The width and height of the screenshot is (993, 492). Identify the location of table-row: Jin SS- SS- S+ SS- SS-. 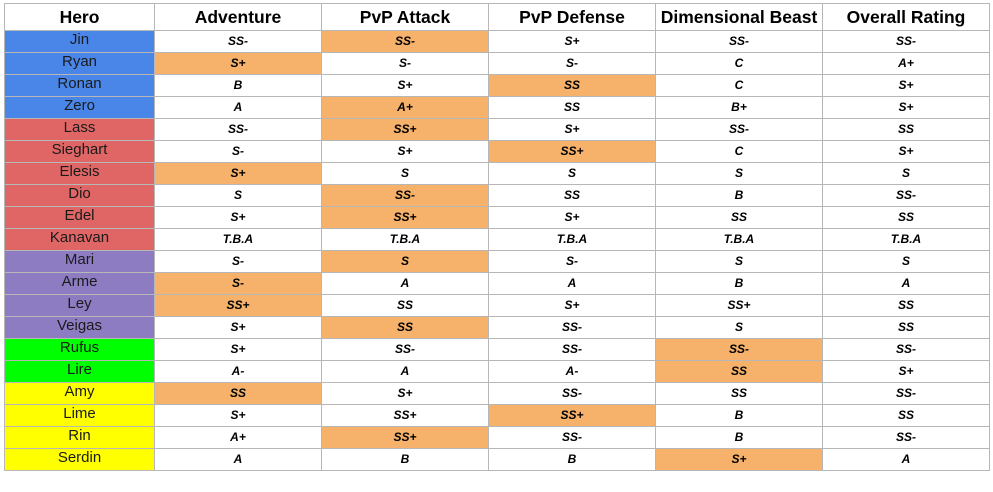
(497, 41).